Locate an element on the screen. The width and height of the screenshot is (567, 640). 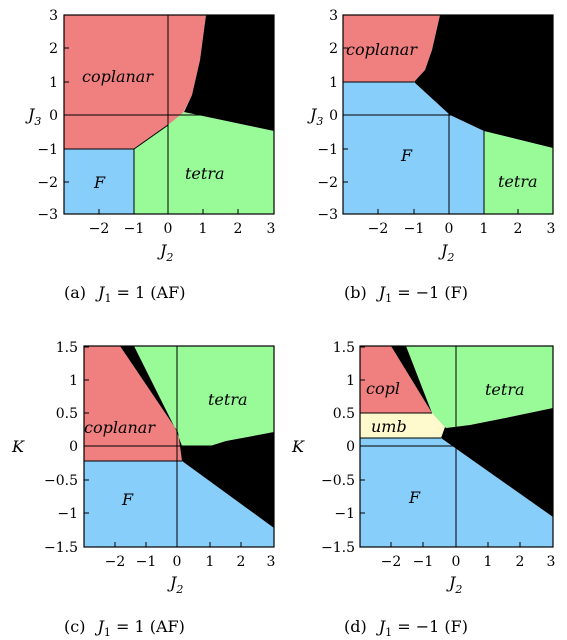
caption-c: (c) J1 = 1 (AF) is located at coordinates (124, 628).